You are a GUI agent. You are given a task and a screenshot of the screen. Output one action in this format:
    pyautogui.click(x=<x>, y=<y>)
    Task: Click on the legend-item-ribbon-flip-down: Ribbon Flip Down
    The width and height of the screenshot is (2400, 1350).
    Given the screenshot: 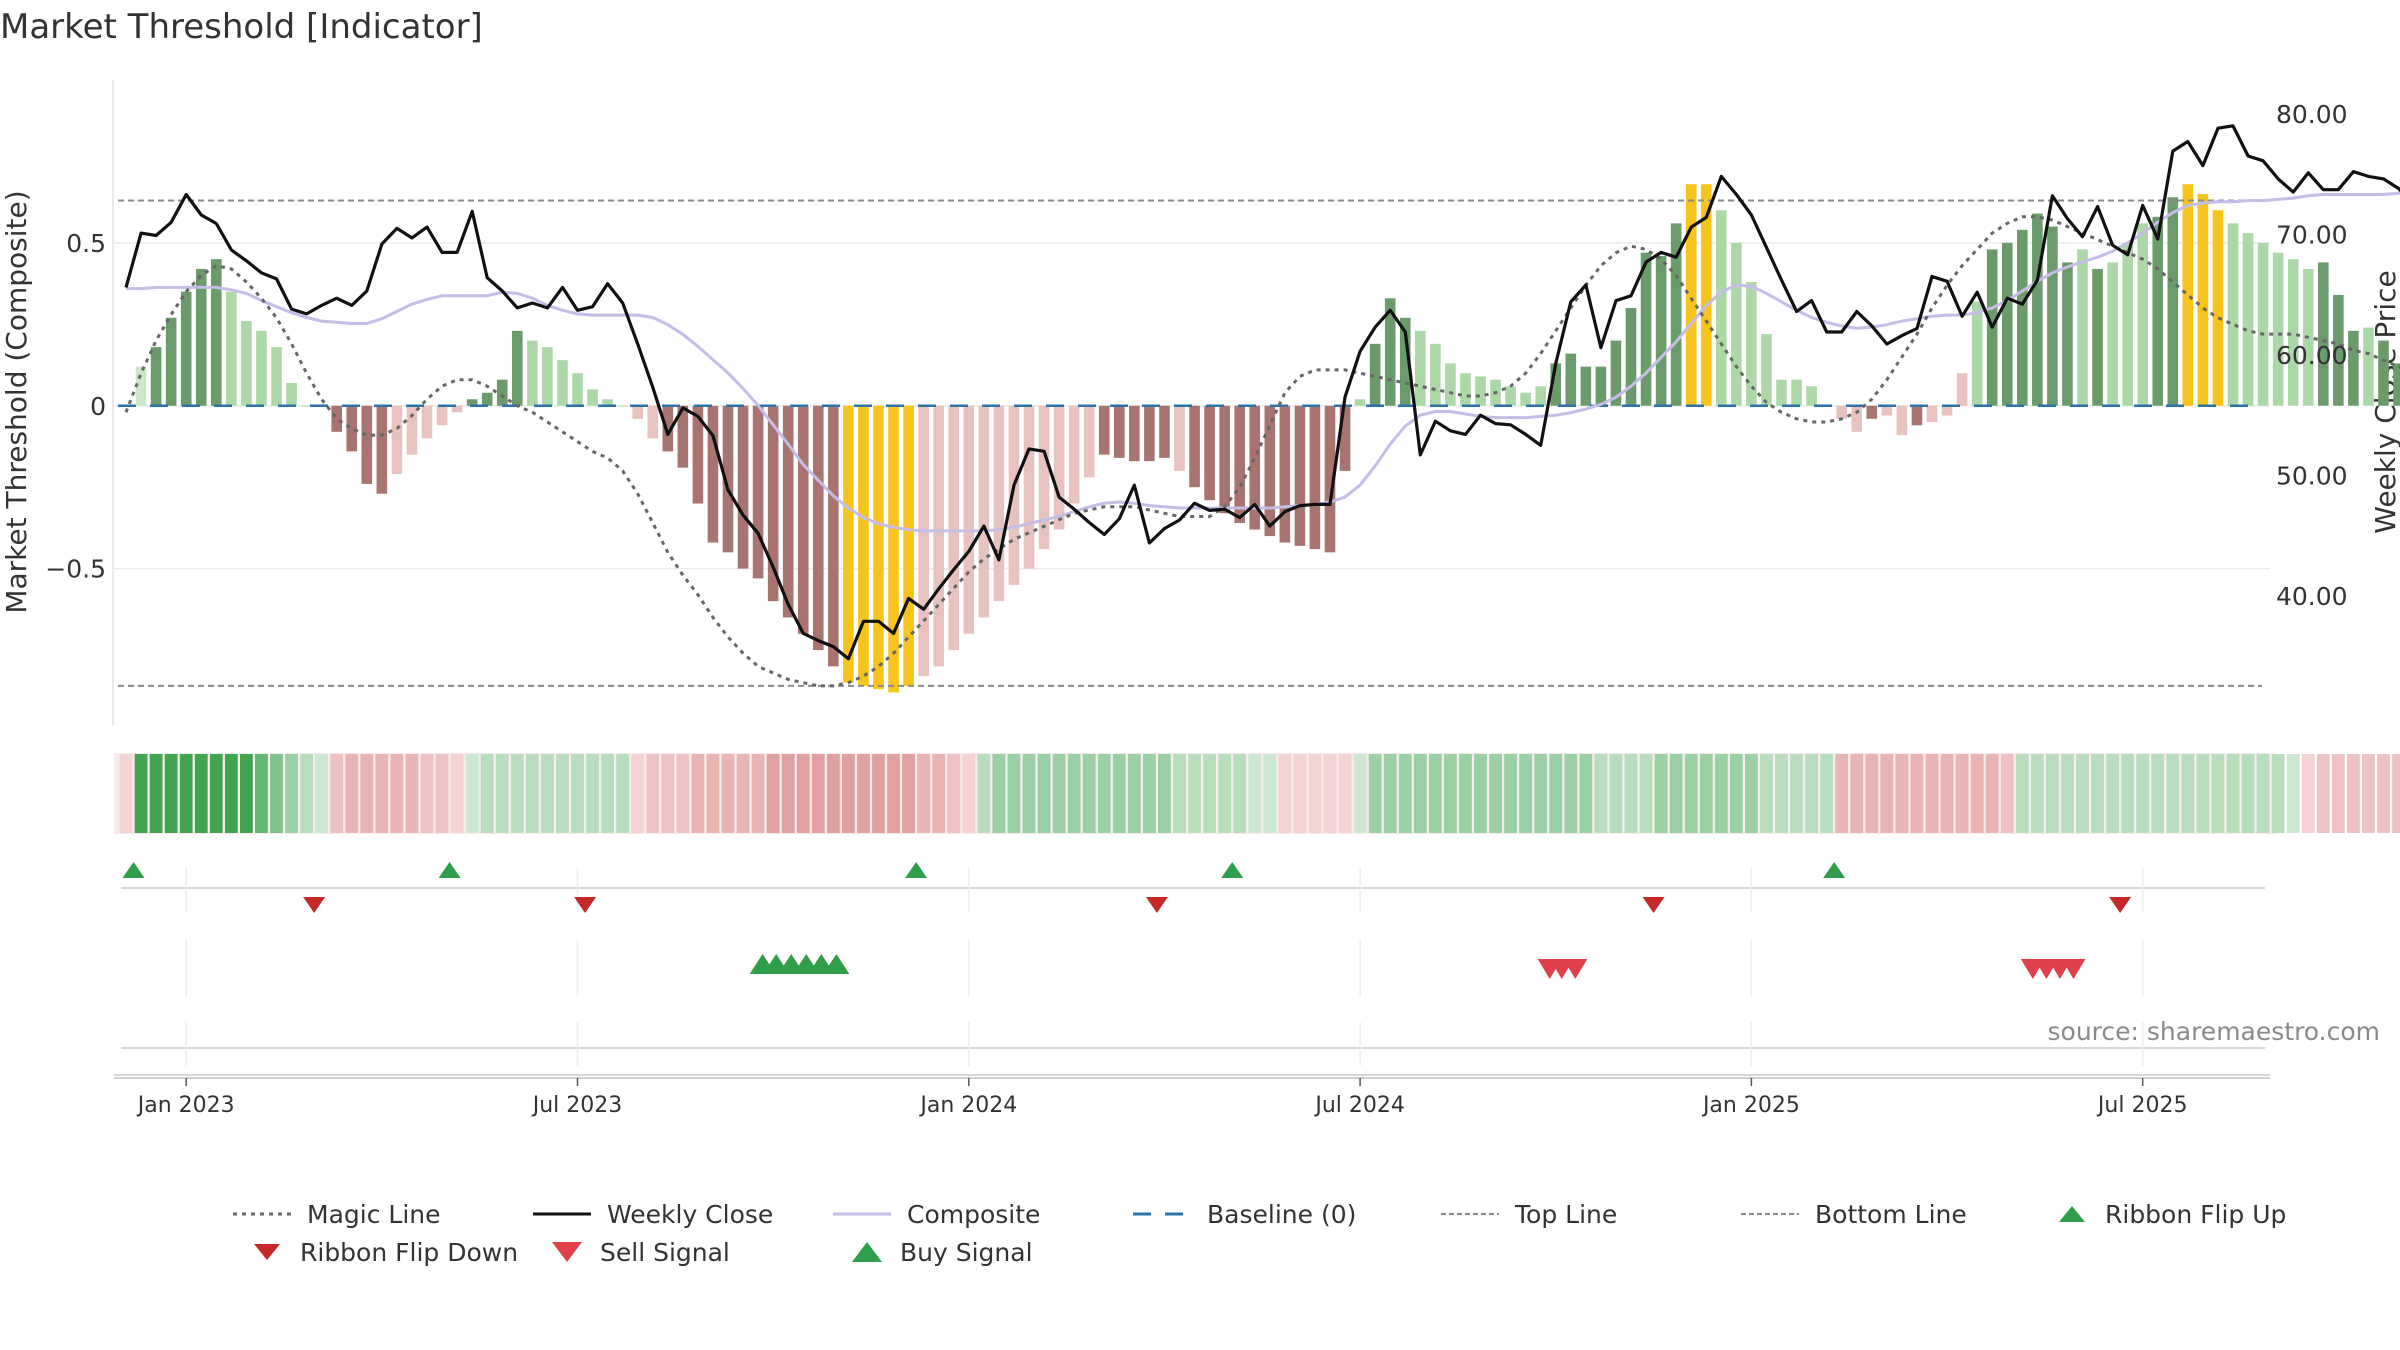 What is the action you would take?
    pyautogui.click(x=384, y=1252)
    